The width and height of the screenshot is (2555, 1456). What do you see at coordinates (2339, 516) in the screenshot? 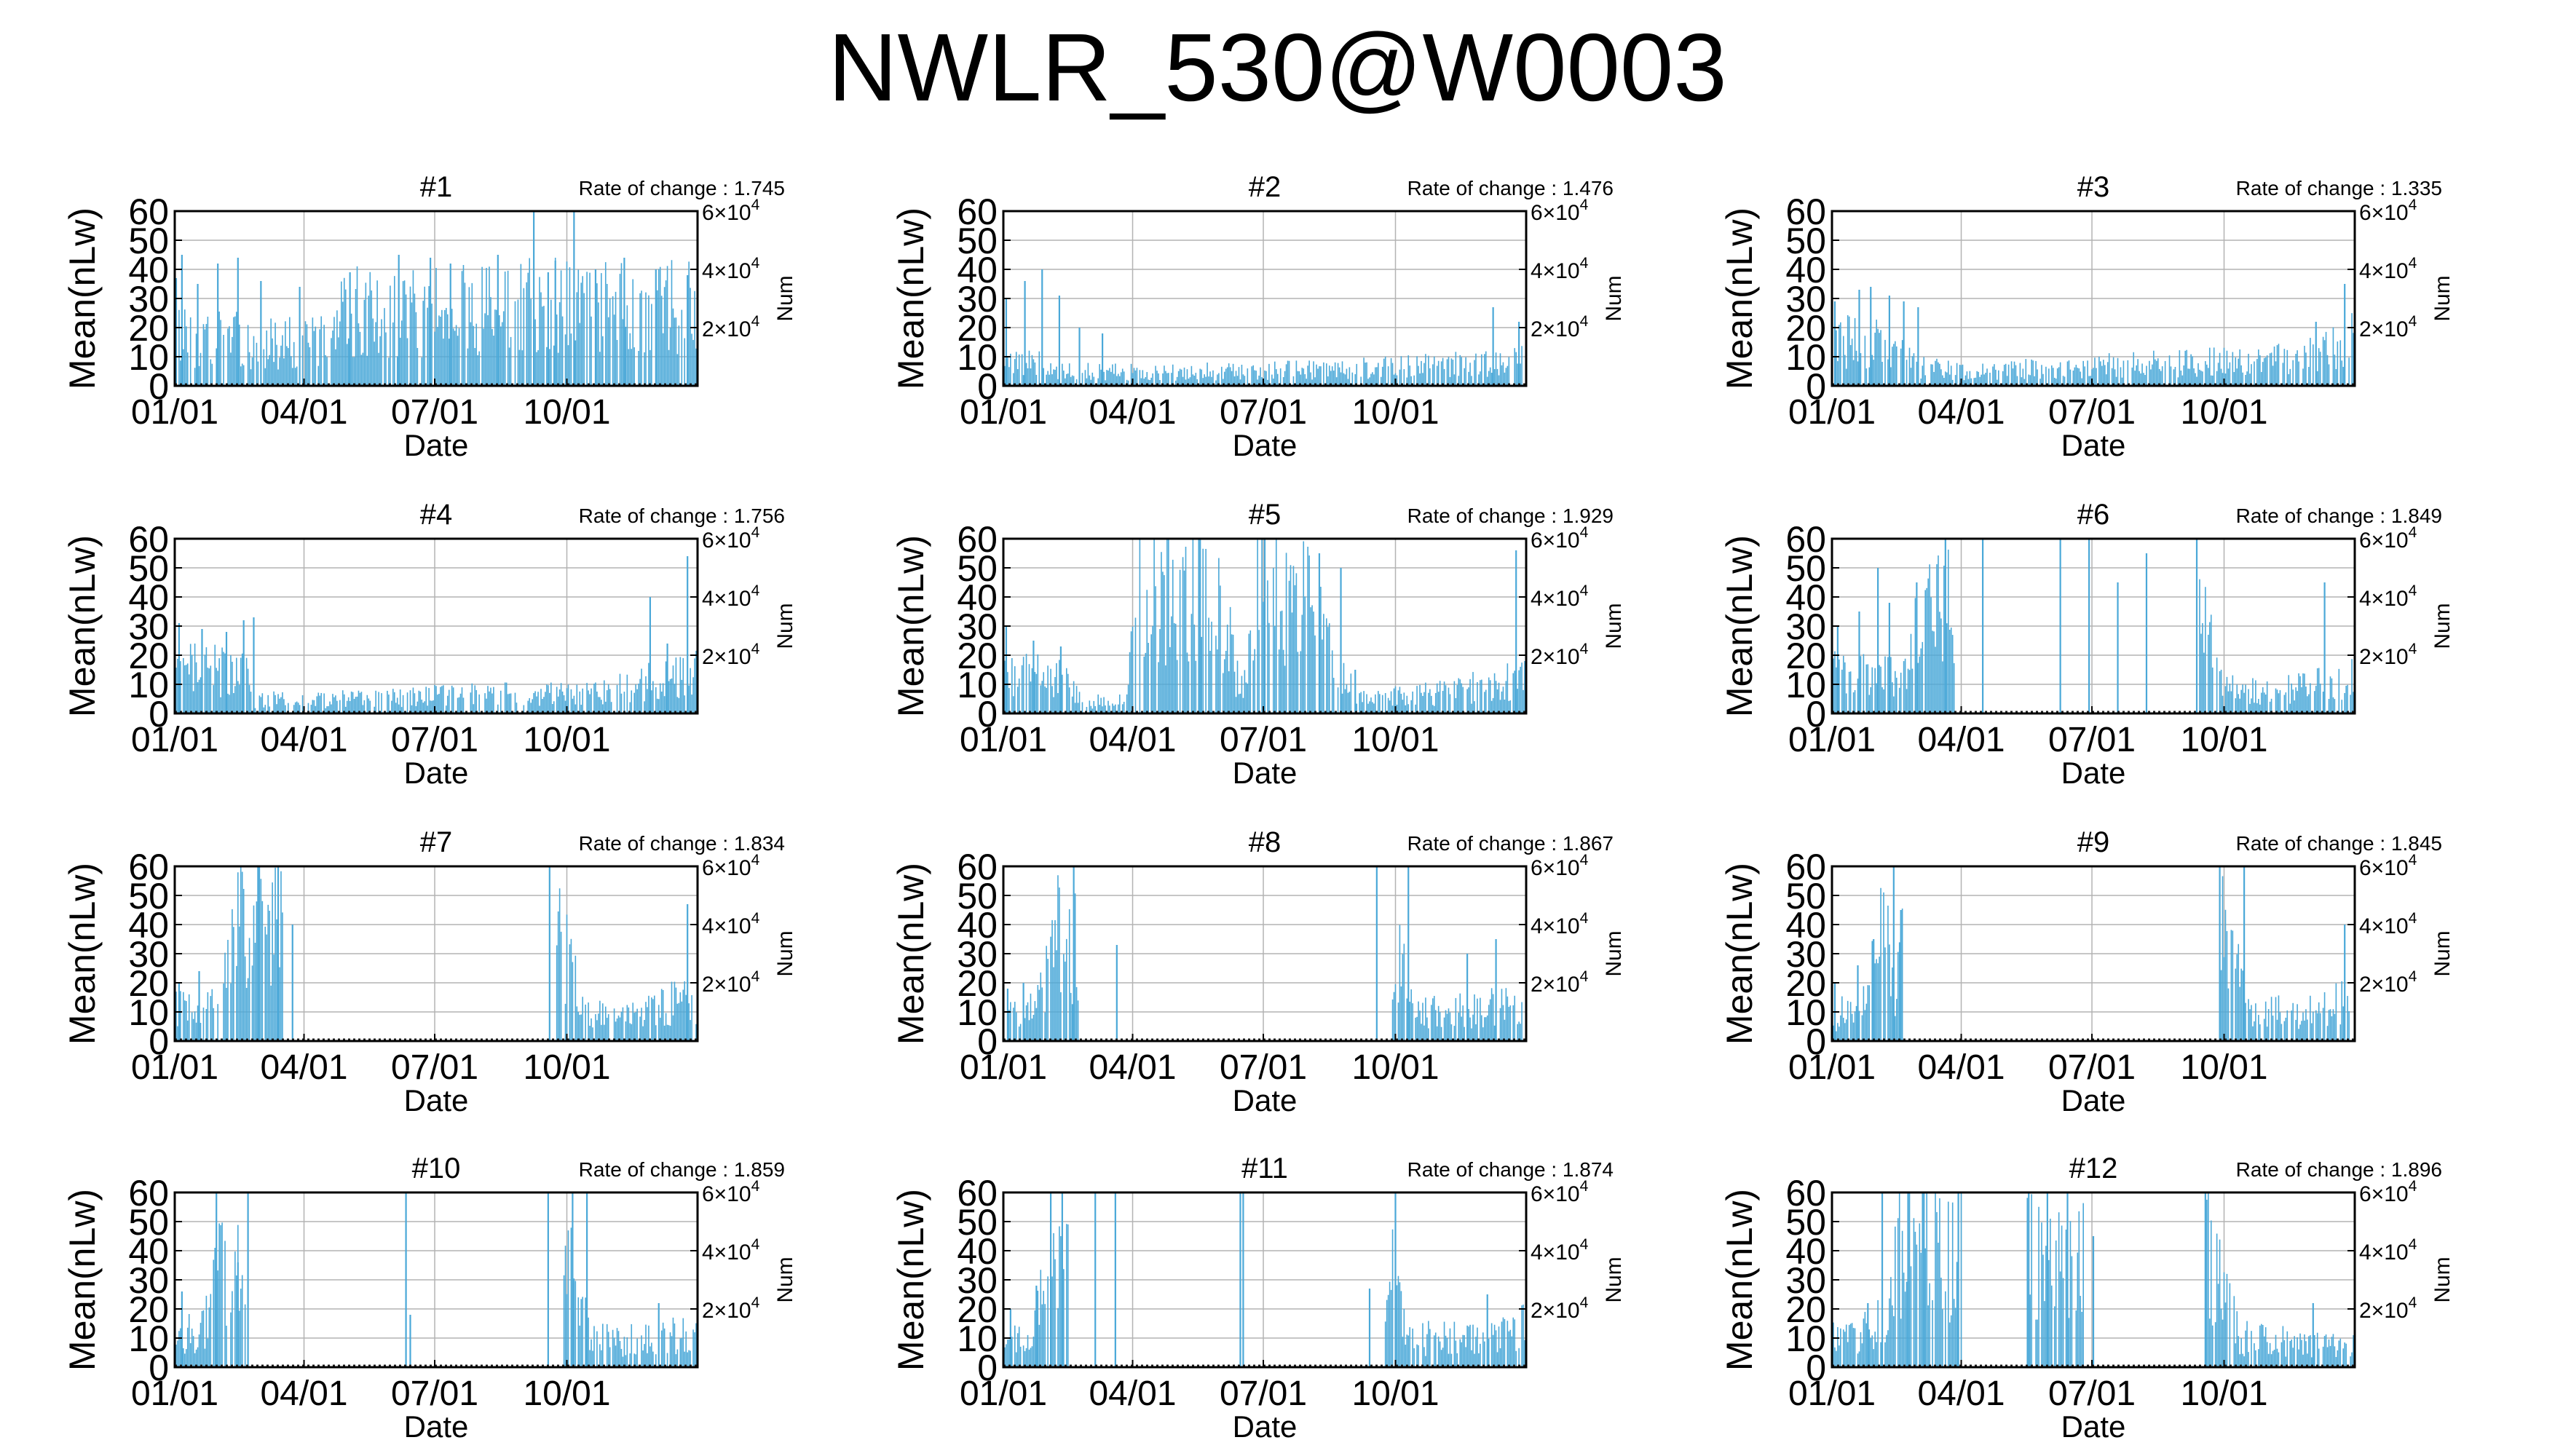
I see `rate-of-change: Rate of change : 1.849` at bounding box center [2339, 516].